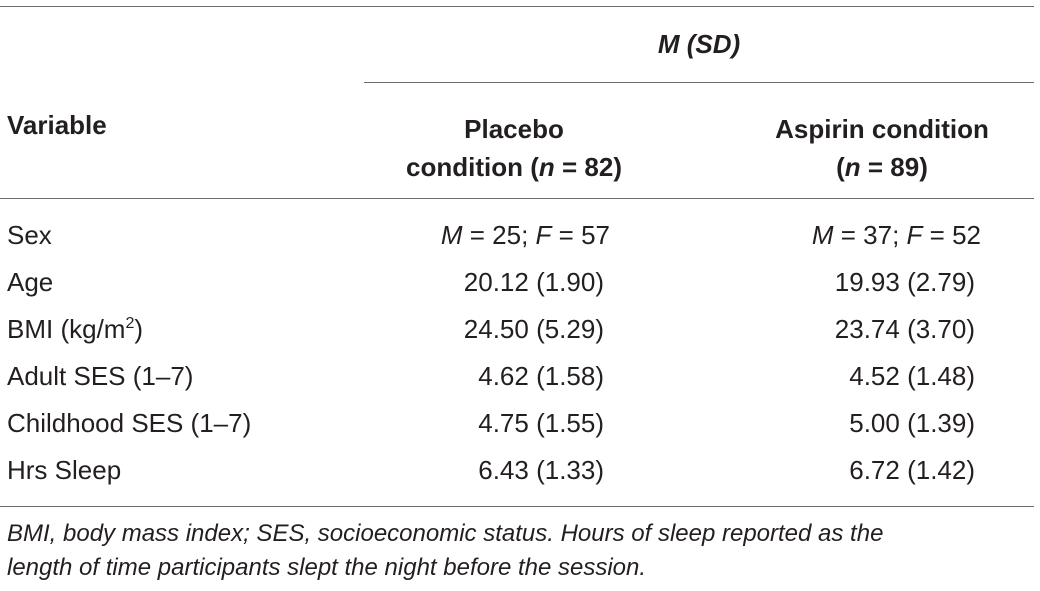 This screenshot has height=591, width=1040. I want to click on bmi-label-text: BMI (kg/m, so click(66, 329).